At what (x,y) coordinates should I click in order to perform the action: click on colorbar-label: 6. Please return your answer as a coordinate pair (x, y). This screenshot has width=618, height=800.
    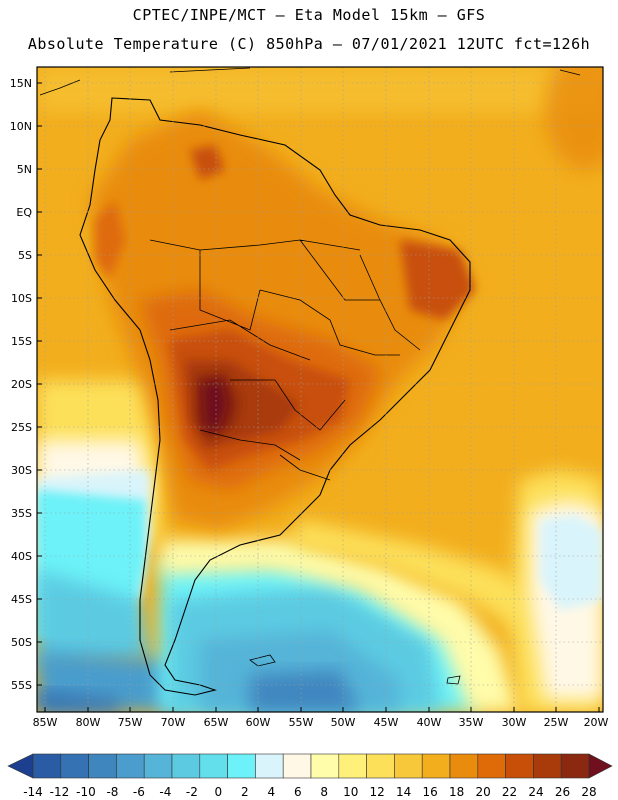
    Looking at the image, I should click on (298, 792).